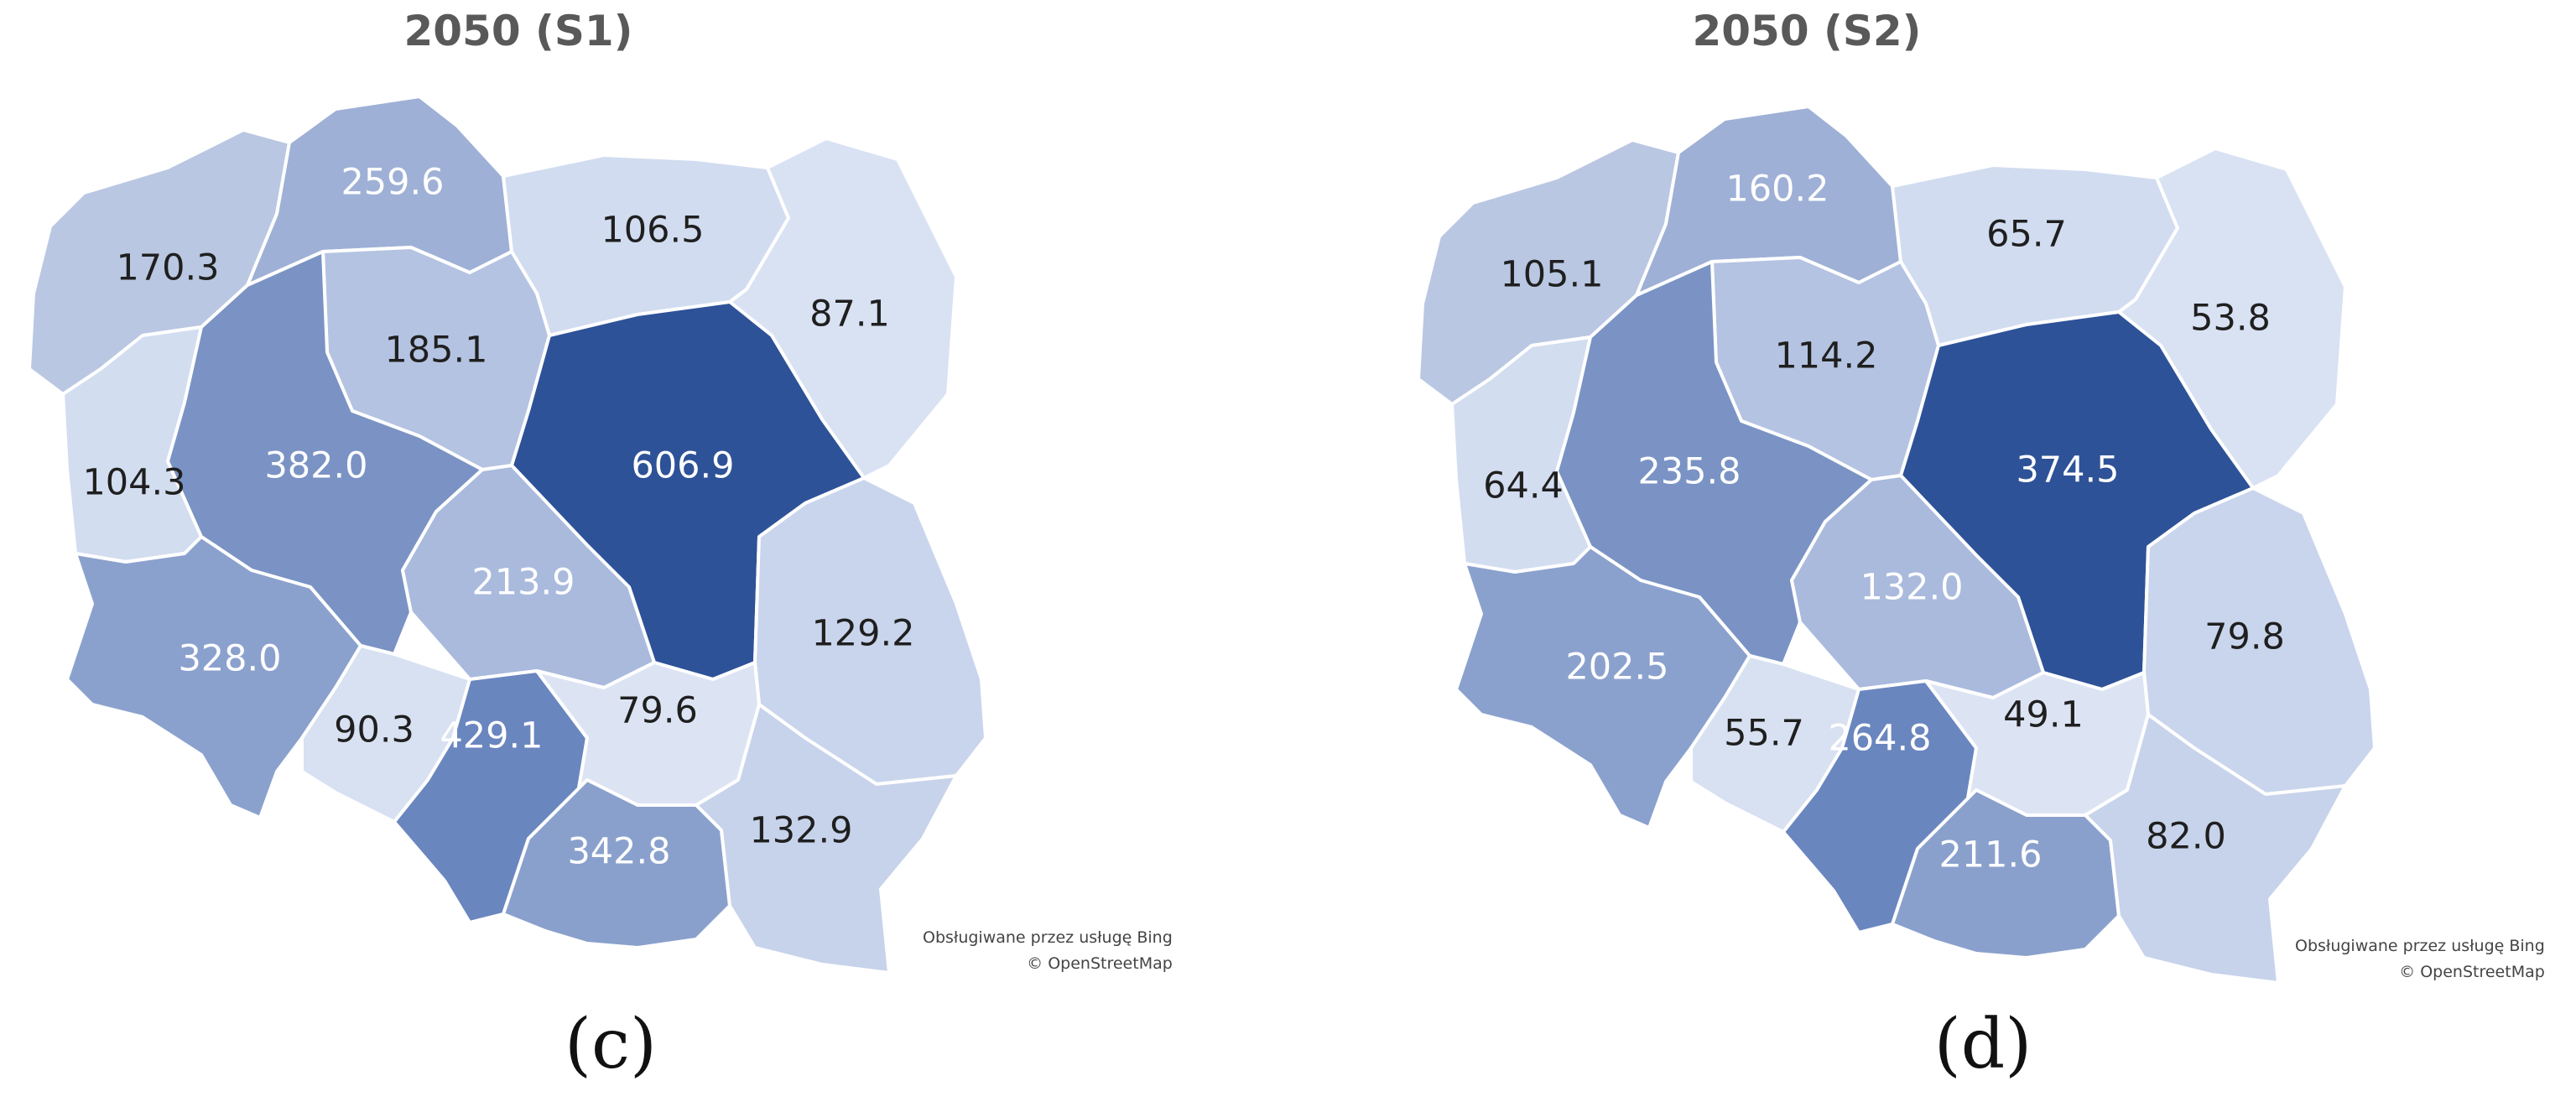  What do you see at coordinates (435, 351) in the screenshot?
I see `value-label-kujawsko-pomorskie: 185.1` at bounding box center [435, 351].